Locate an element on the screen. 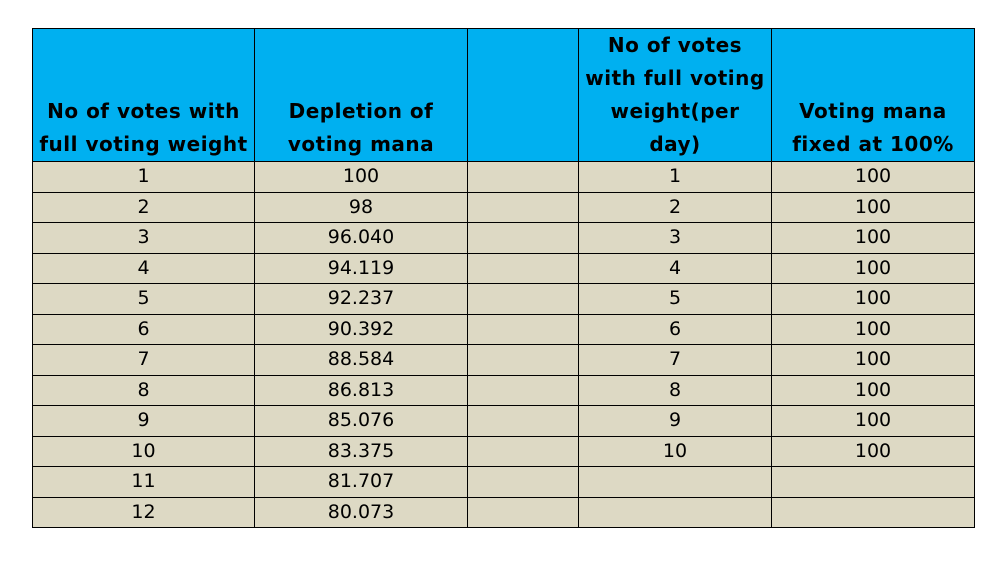  header-empty-spacer is located at coordinates (523, 95).